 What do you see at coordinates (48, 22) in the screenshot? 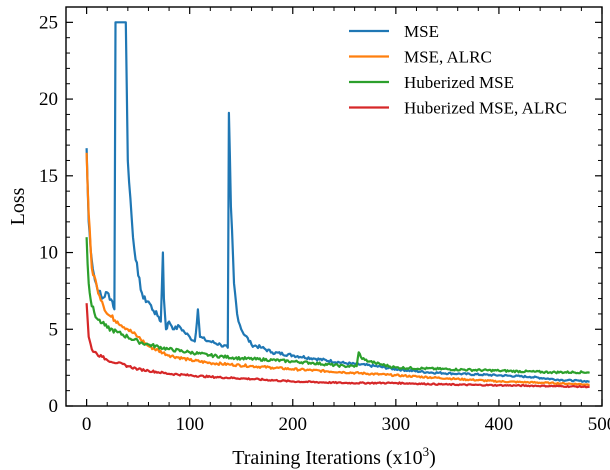
I see `y-tick-label: 25` at bounding box center [48, 22].